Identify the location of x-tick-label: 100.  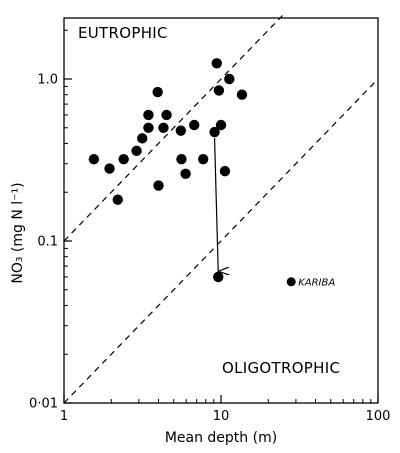
(378, 416).